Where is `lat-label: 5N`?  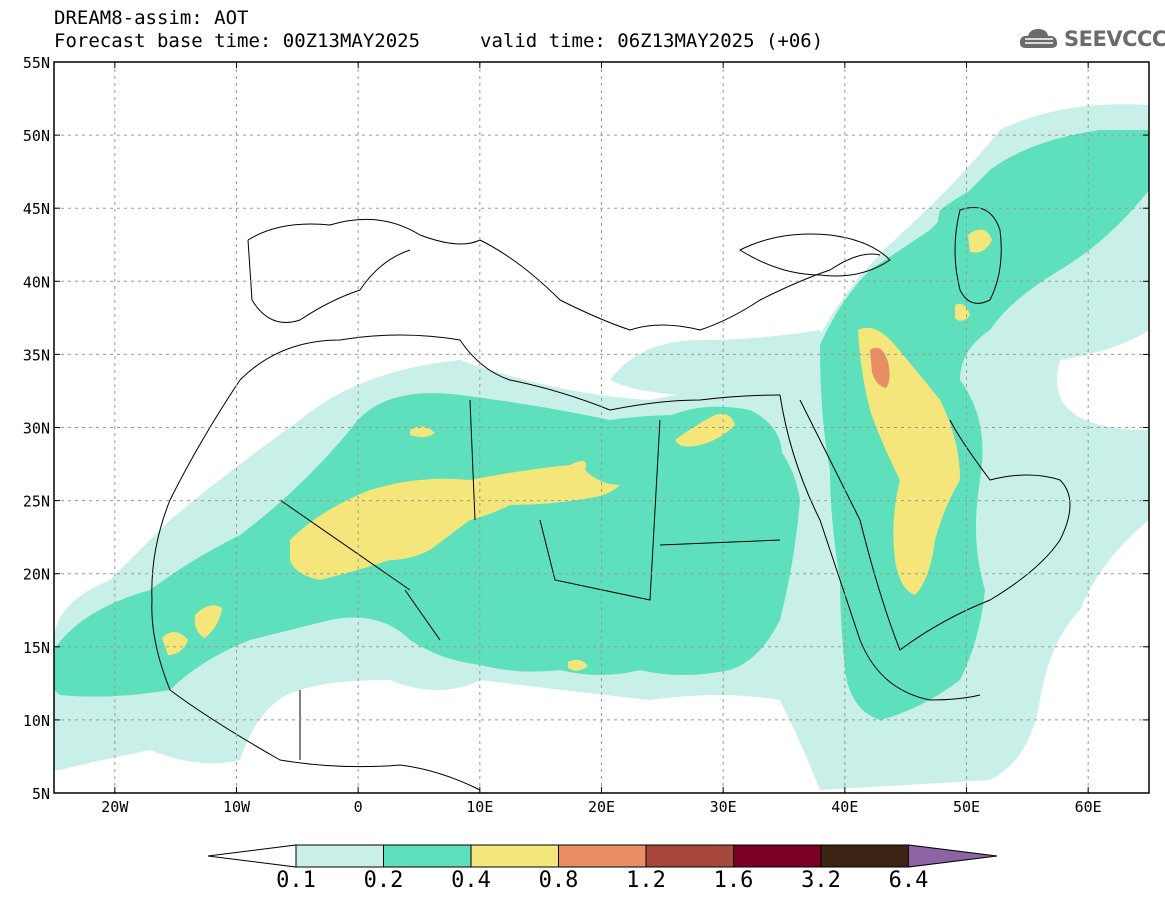 lat-label: 5N is located at coordinates (41, 794).